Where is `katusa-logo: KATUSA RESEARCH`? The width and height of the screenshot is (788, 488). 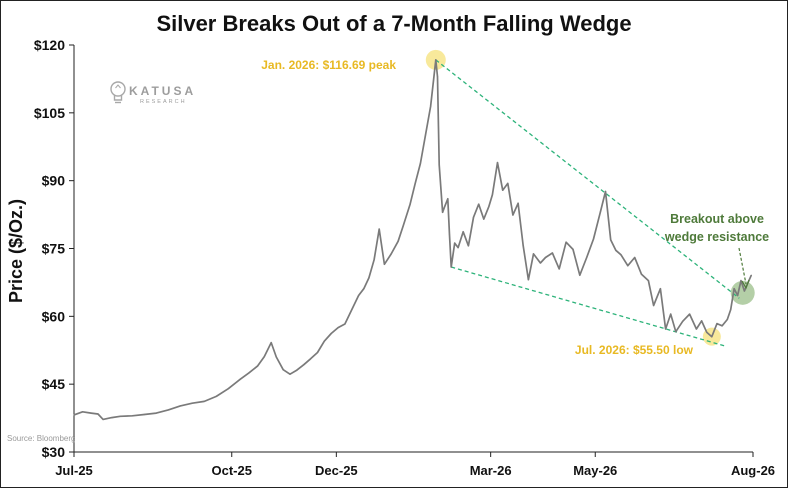 katusa-logo: KATUSA RESEARCH is located at coordinates (153, 93).